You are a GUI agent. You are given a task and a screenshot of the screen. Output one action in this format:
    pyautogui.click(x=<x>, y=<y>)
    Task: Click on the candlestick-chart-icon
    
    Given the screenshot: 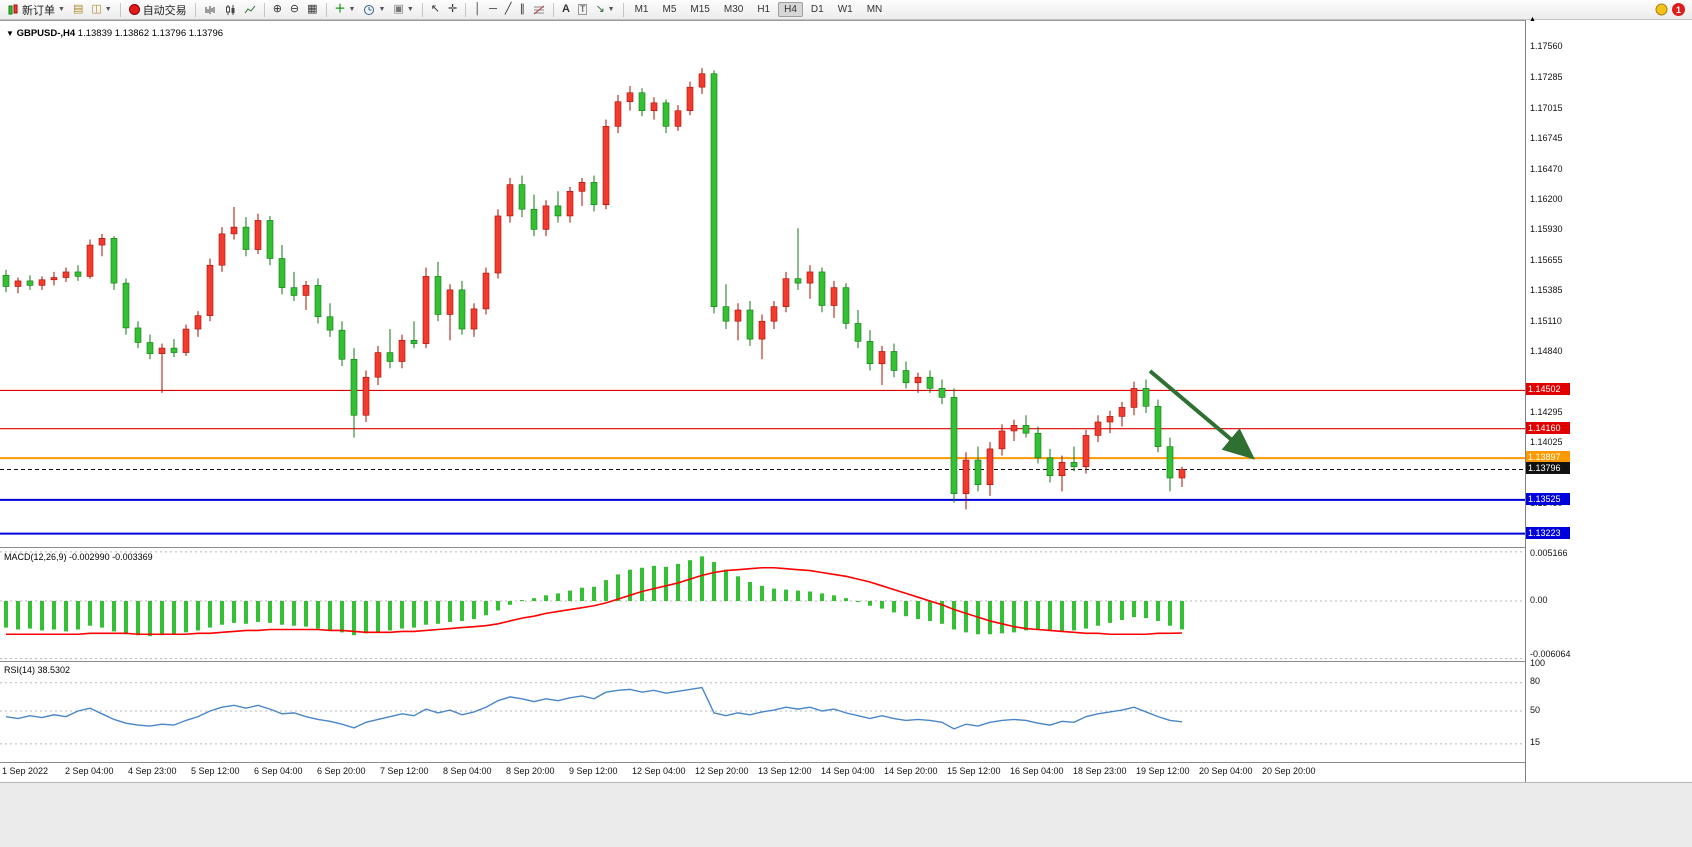 What is the action you would take?
    pyautogui.click(x=230, y=9)
    